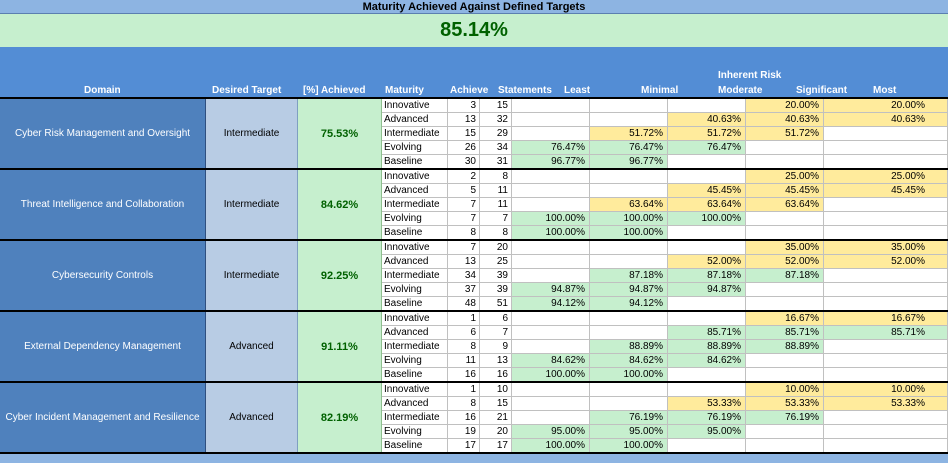  What do you see at coordinates (252, 133) in the screenshot?
I see `desired-target: Intermediate` at bounding box center [252, 133].